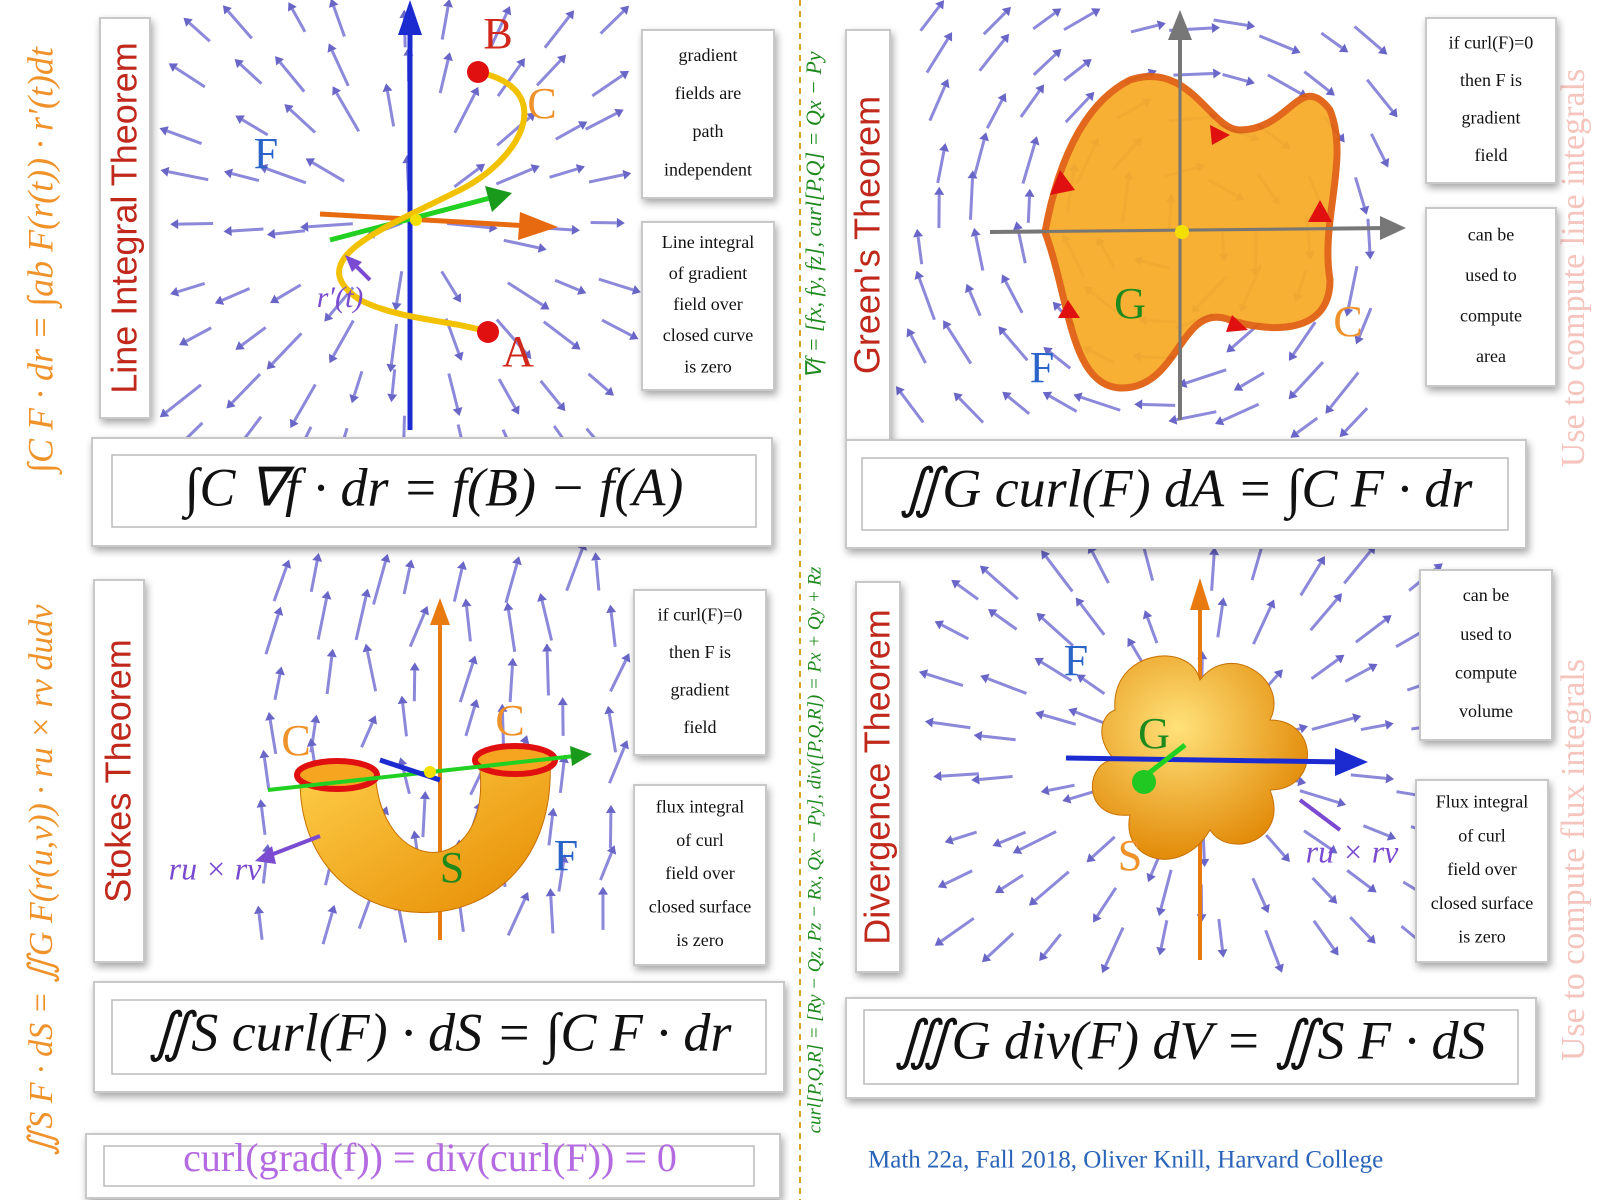  I want to click on figure-label: G, so click(1154, 733).